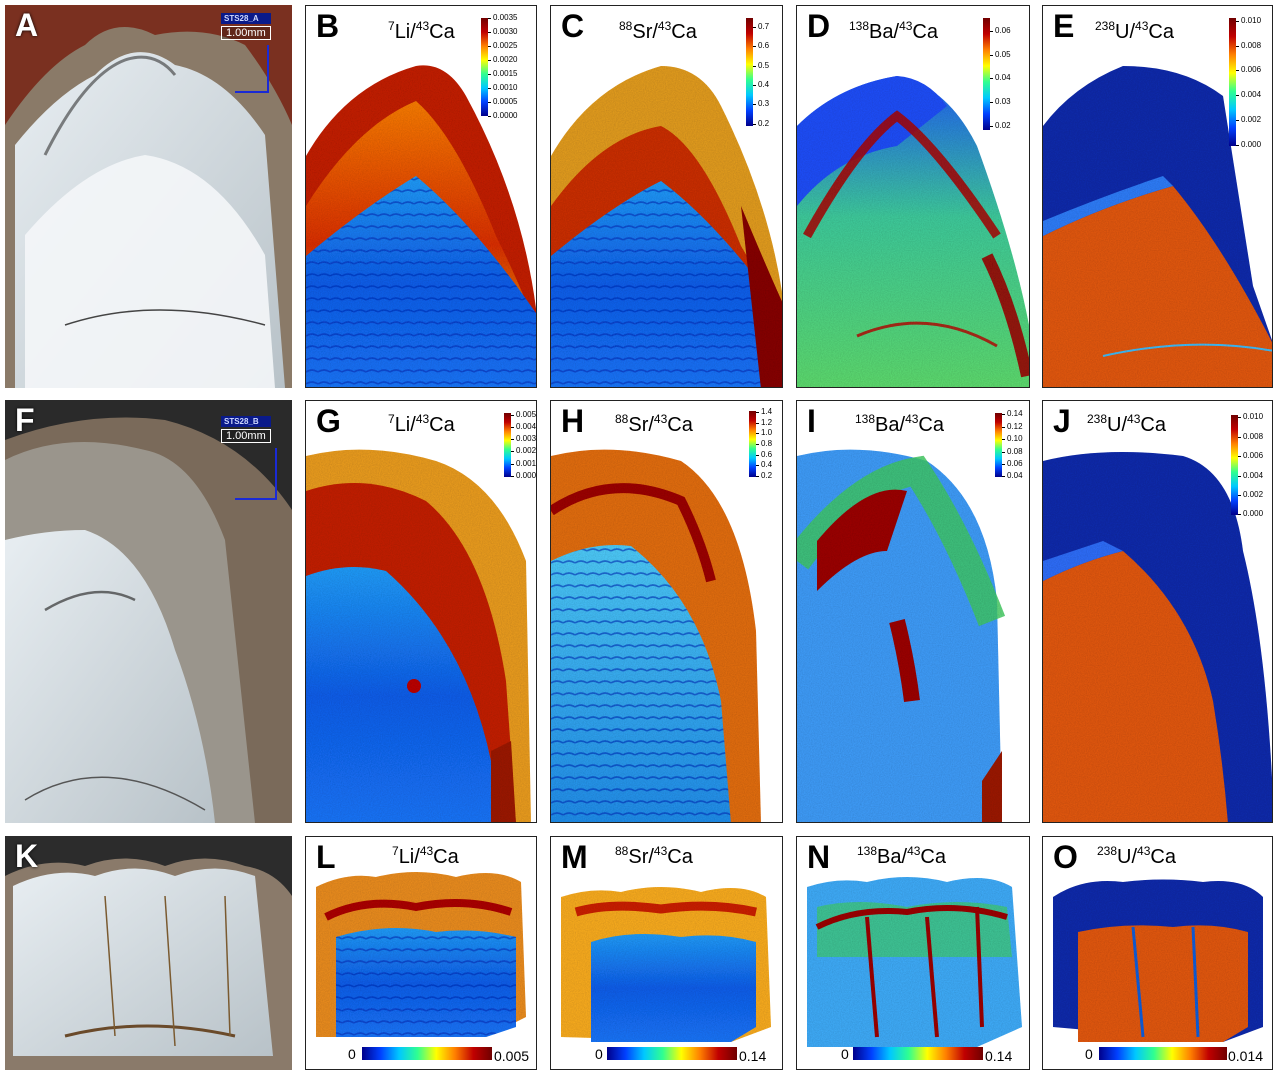 This screenshot has height=1075, width=1274. Describe the element at coordinates (656, 635) in the screenshot. I see `sr-map-h` at that location.